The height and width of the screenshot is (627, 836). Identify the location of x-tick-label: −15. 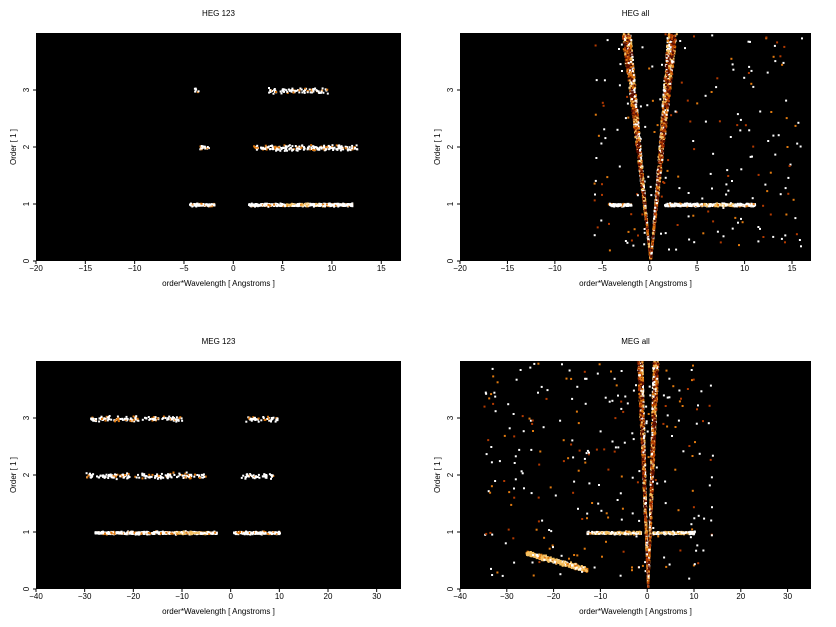
(86, 268).